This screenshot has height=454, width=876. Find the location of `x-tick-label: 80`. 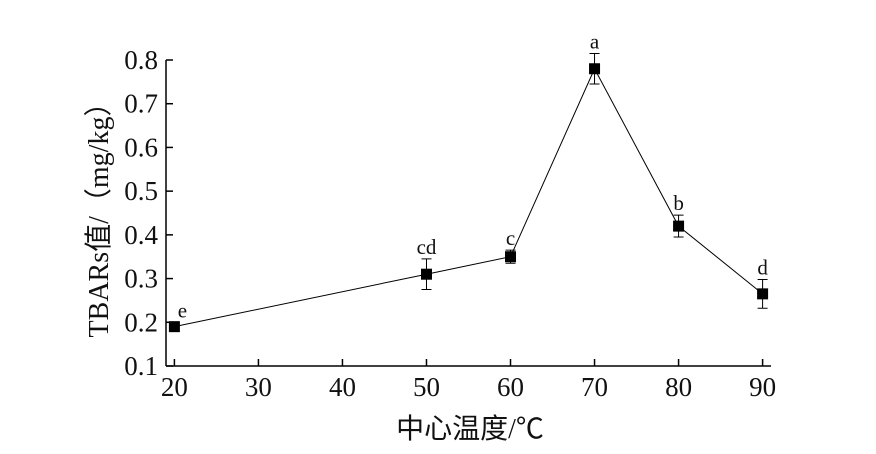

x-tick-label: 80 is located at coordinates (678, 387).